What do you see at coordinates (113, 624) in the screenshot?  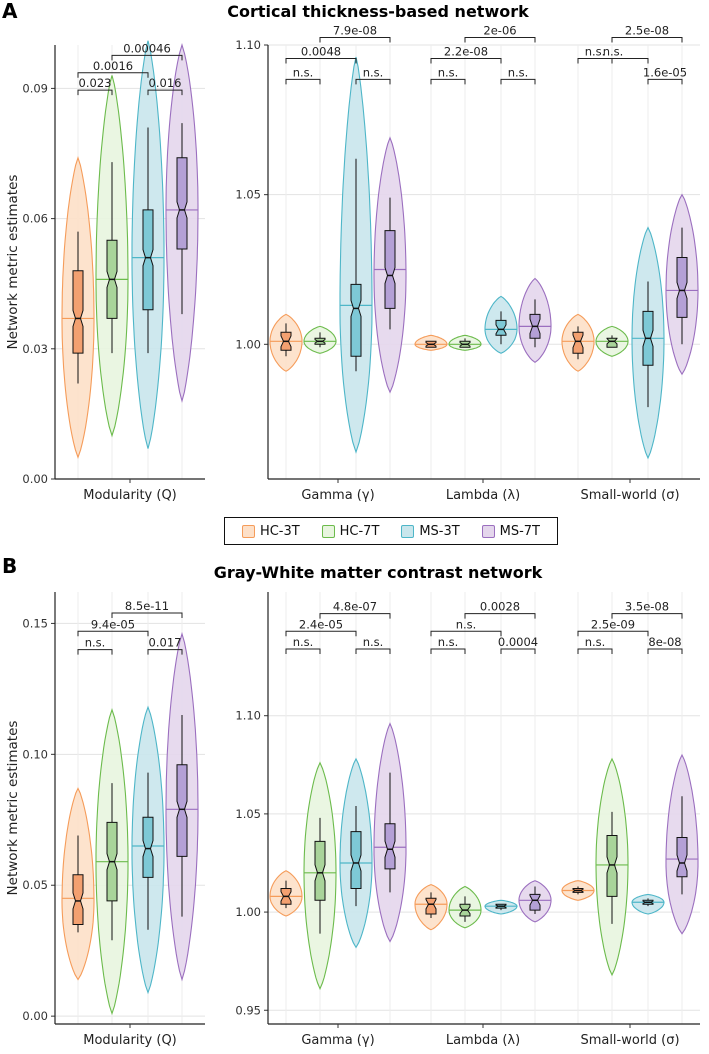 I see `p-value-label: 9.4e-05` at bounding box center [113, 624].